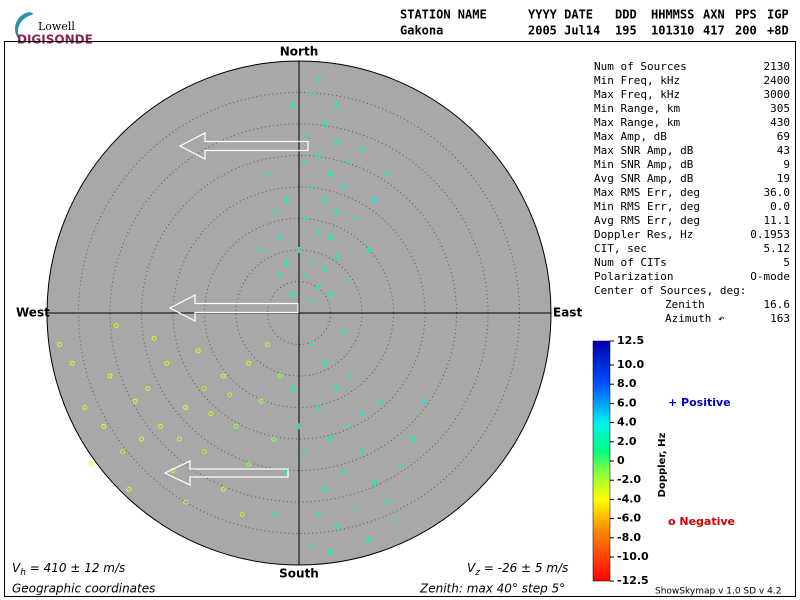 The height and width of the screenshot is (600, 800). Describe the element at coordinates (629, 518) in the screenshot. I see `colorbar-tick-label: -6.0` at that location.